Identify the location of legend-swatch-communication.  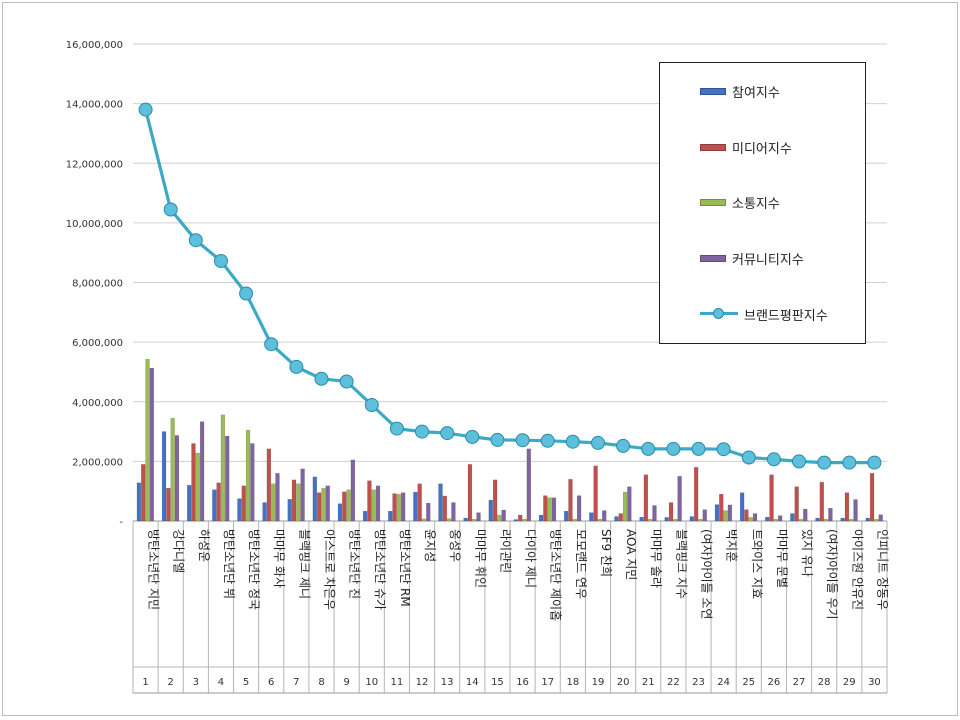
(713, 202).